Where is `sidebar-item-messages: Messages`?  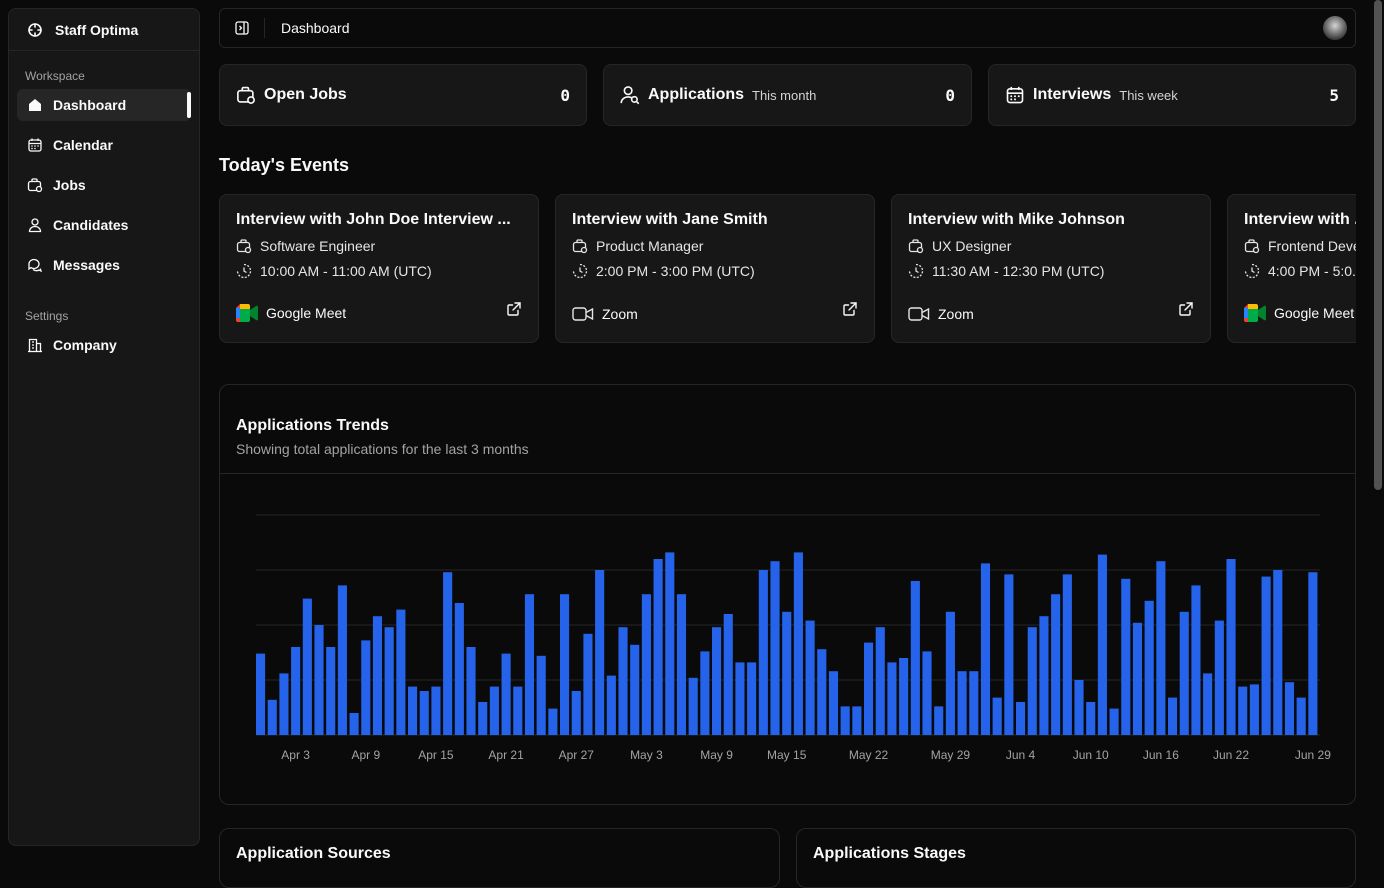
sidebar-item-messages: Messages is located at coordinates (104, 265).